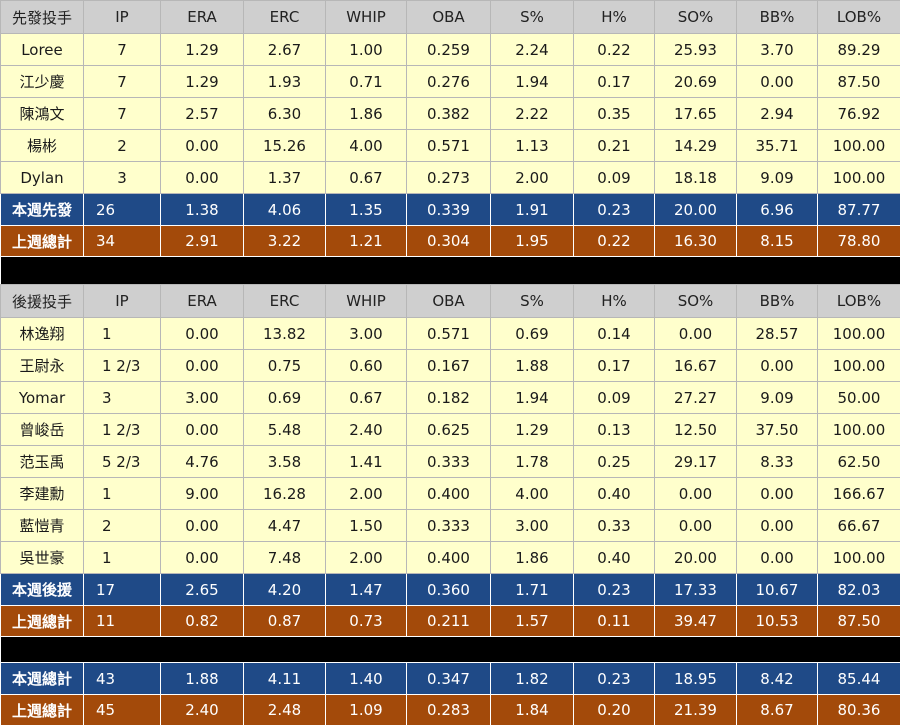  Describe the element at coordinates (777, 462) in the screenshot. I see `stat-cell: 8.33` at that location.